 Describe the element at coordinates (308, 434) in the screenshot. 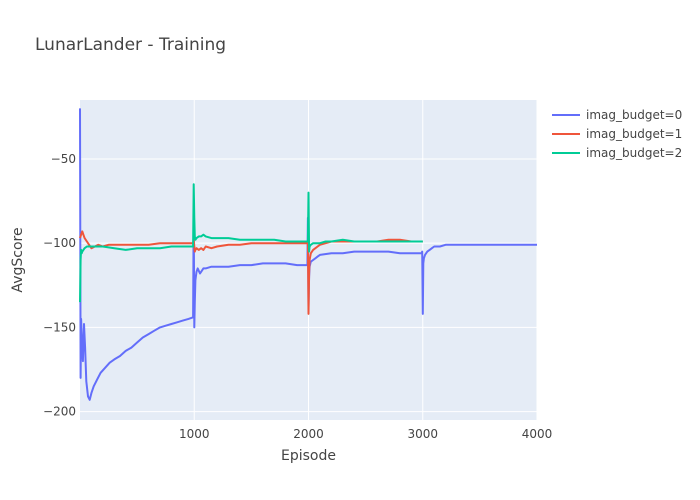

I see `x-tick-label: 2000` at that location.